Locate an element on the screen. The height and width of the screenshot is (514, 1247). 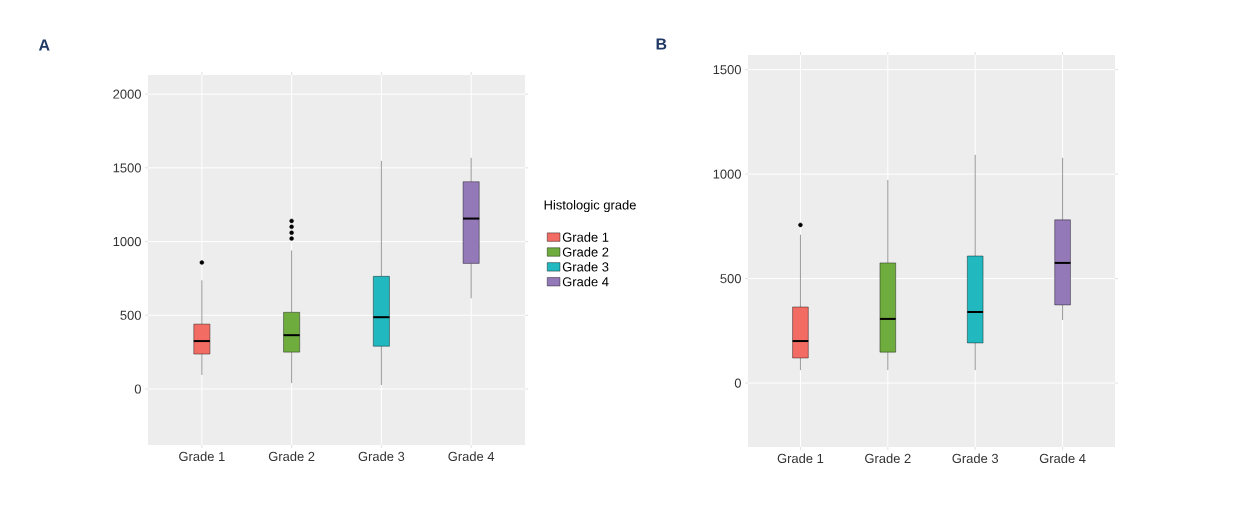
text: A is located at coordinates (44, 45).